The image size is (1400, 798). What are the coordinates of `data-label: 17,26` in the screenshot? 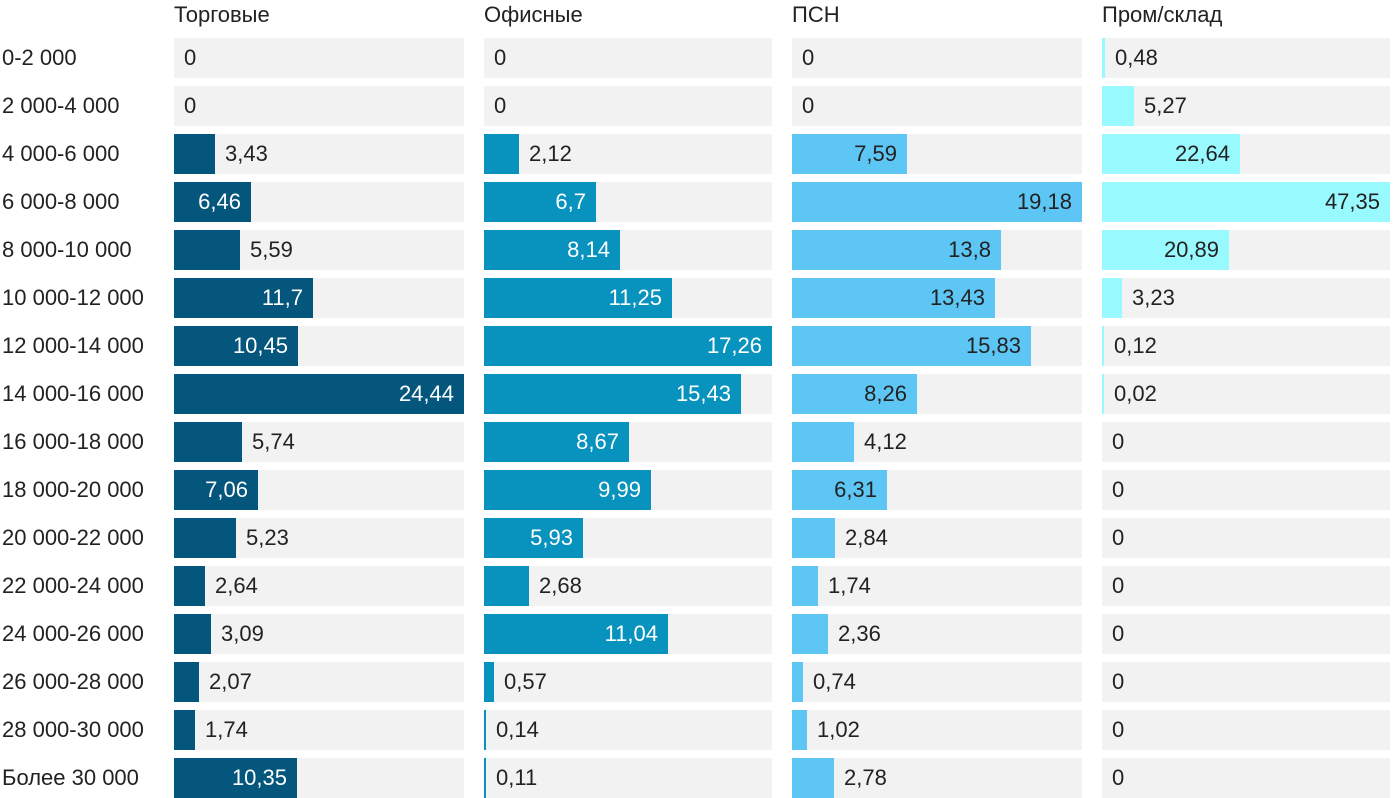 It's located at (734, 345).